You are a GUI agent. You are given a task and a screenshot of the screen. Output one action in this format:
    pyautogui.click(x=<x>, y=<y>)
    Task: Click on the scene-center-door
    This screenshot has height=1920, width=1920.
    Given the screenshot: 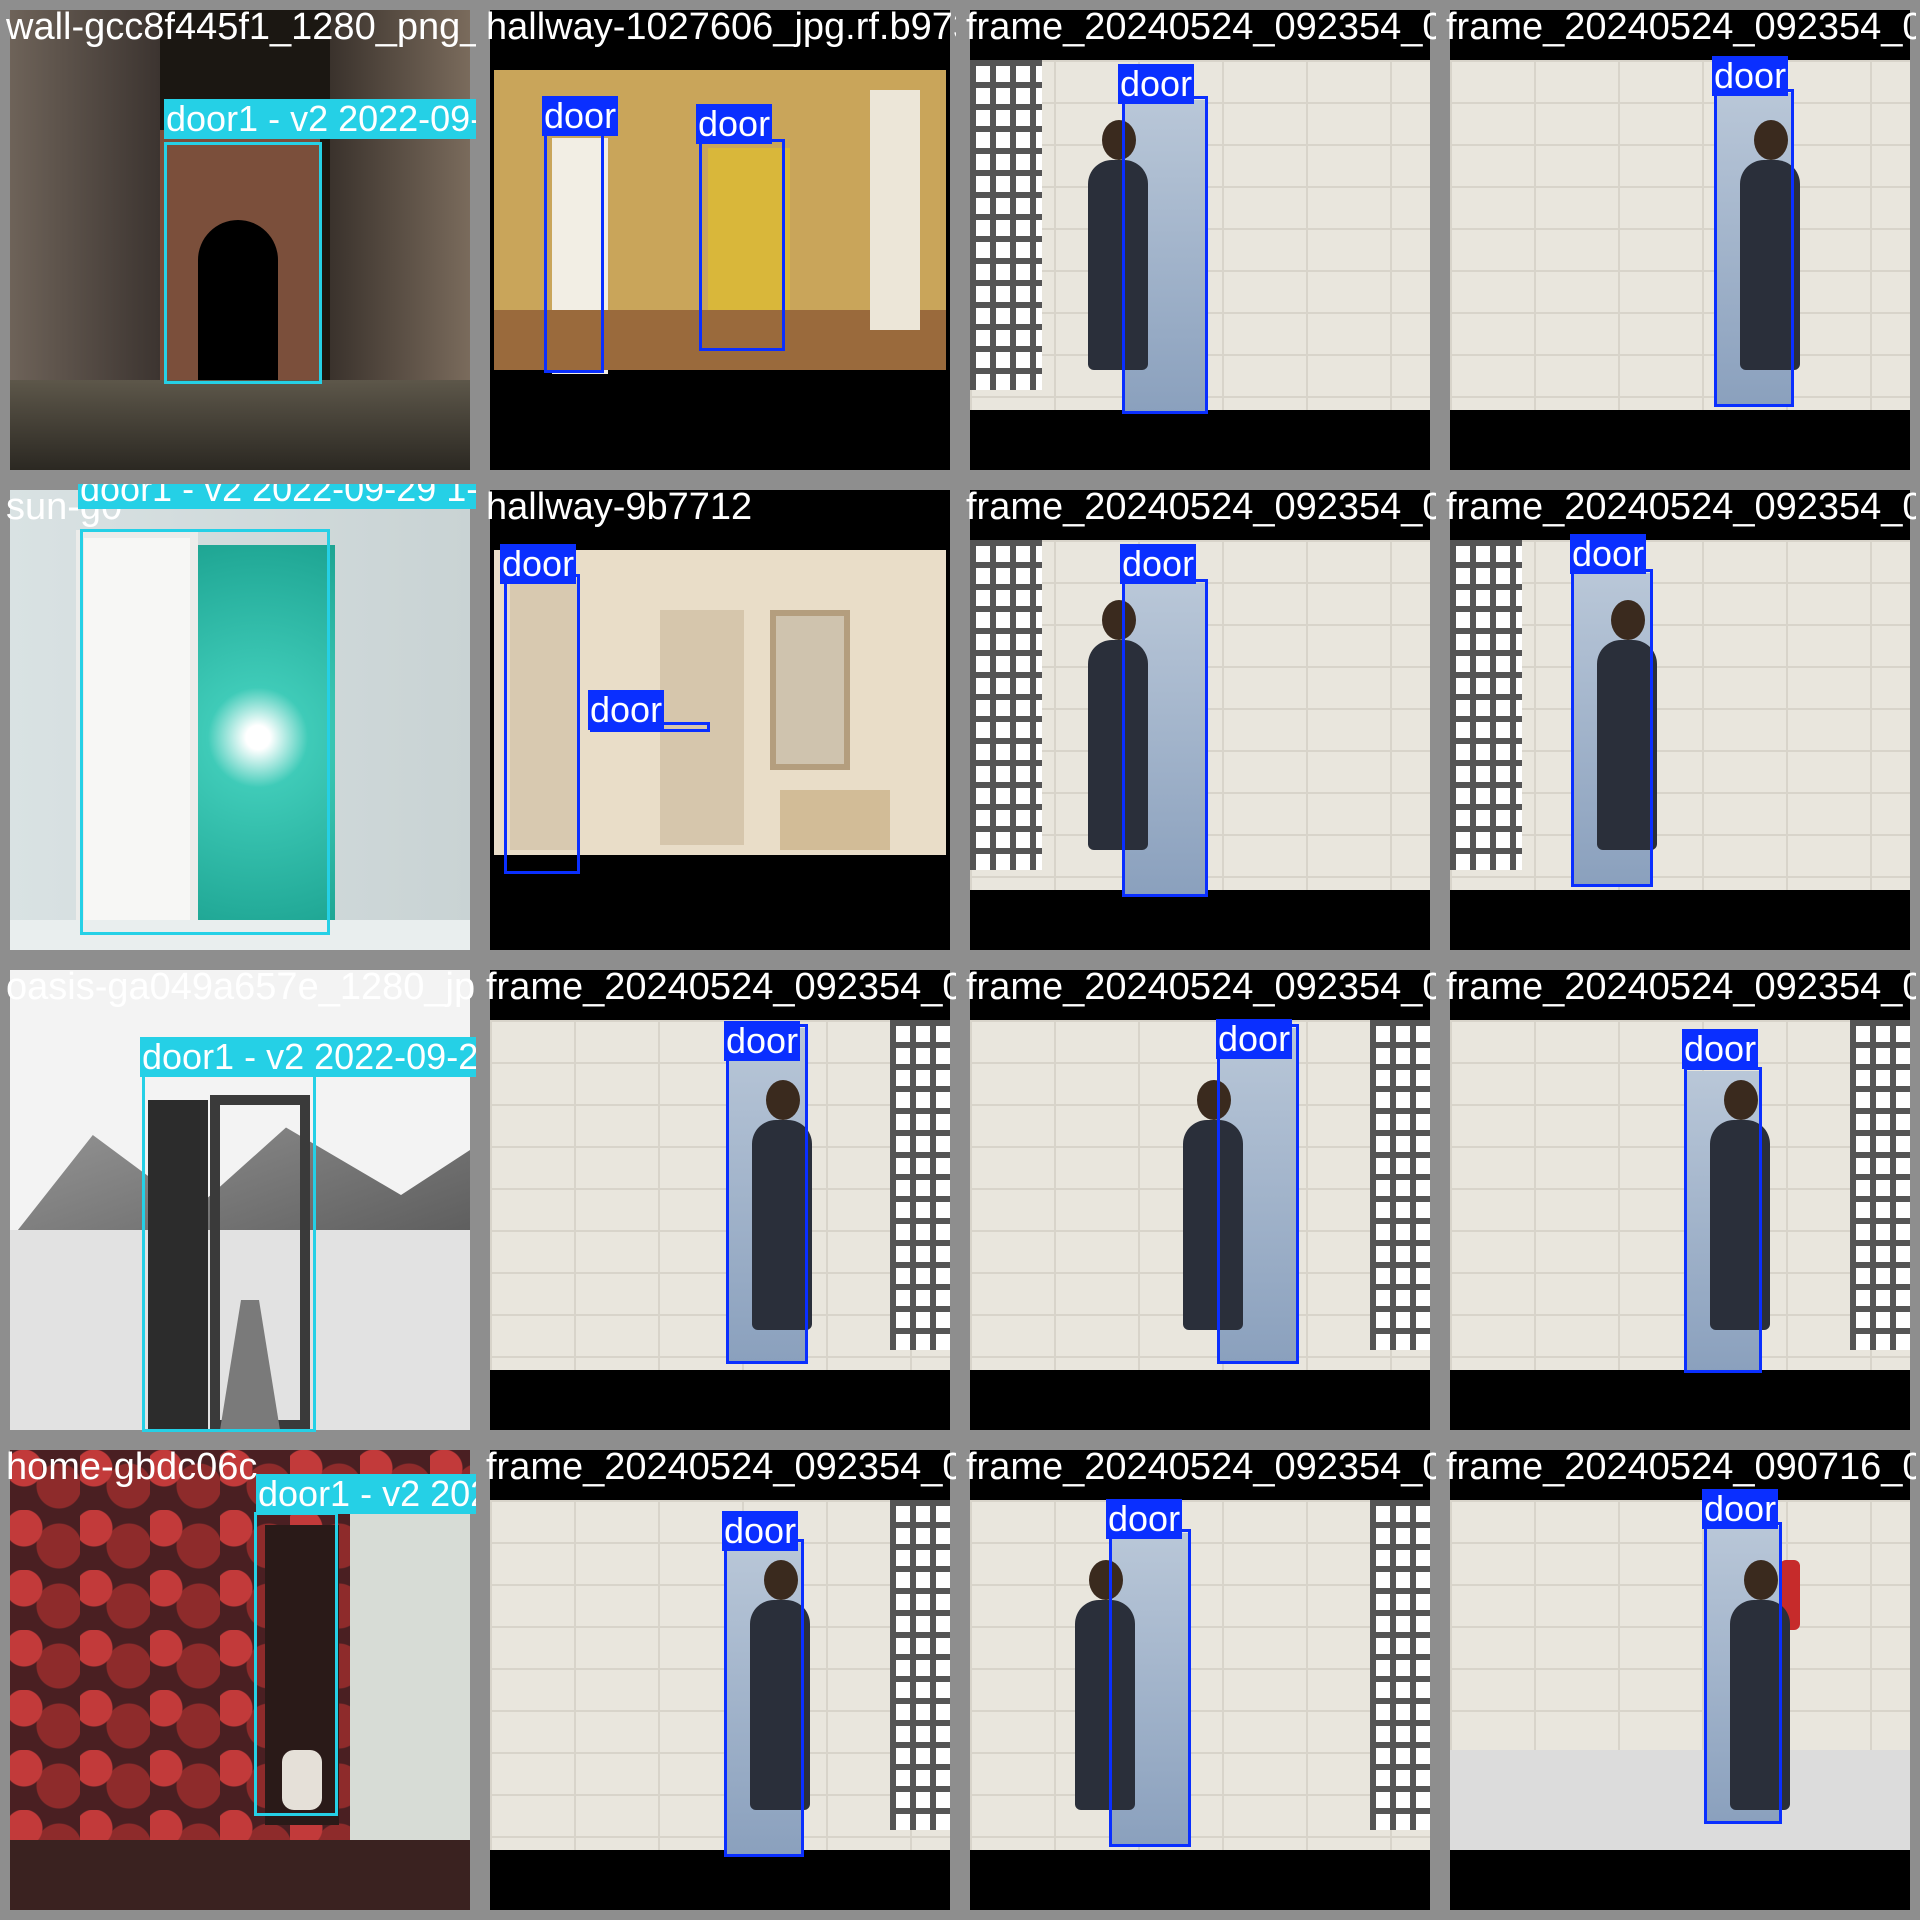 What is the action you would take?
    pyautogui.click(x=702, y=727)
    